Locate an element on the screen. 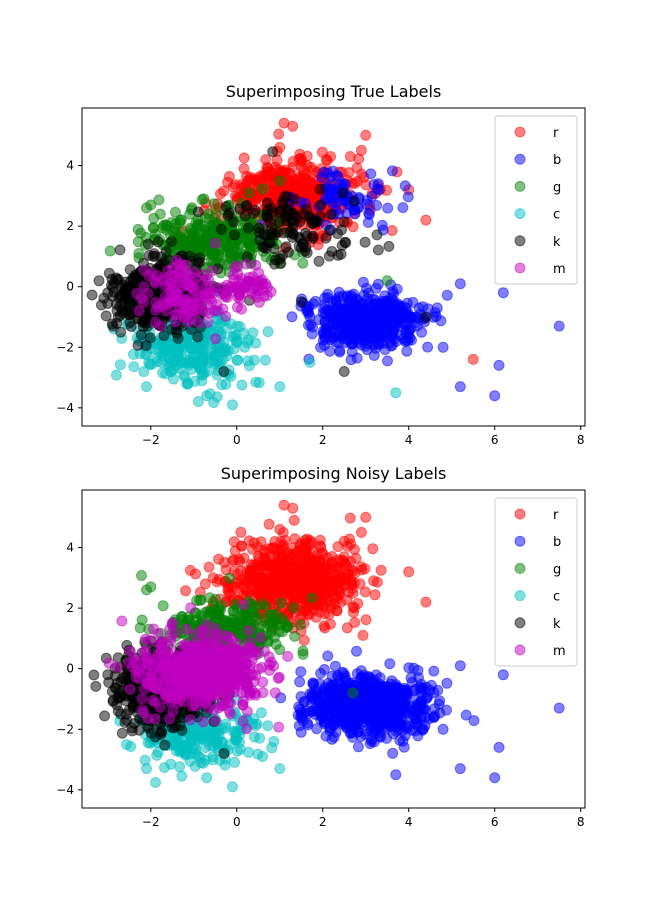 The image size is (649, 909). y-tick-label: 0 is located at coordinates (70, 287).